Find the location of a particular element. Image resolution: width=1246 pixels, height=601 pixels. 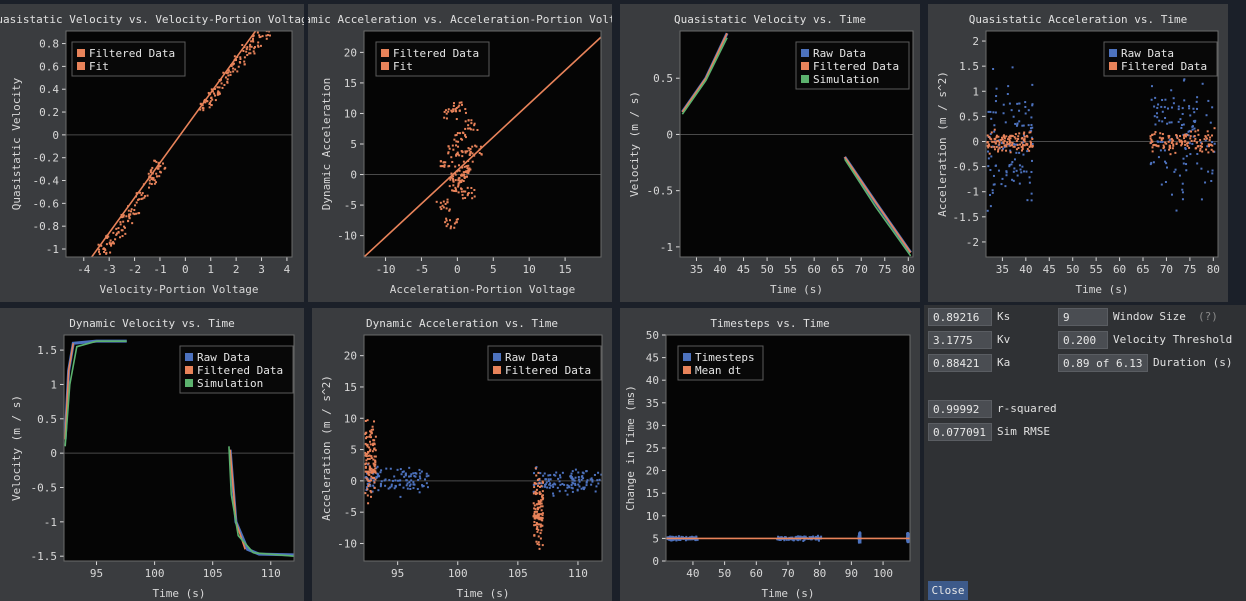

ks-field: 0.89216 is located at coordinates (960, 317).